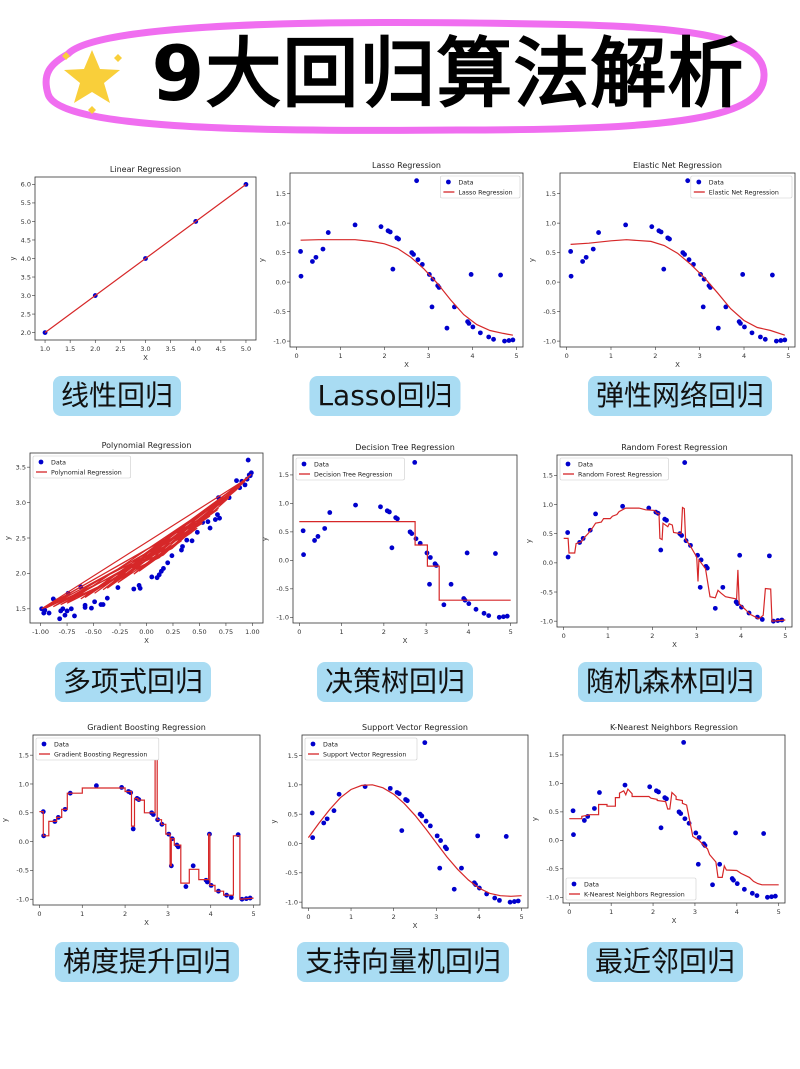 The width and height of the screenshot is (800, 1069). I want to click on legend: Data Support Vector Regression, so click(361, 749).